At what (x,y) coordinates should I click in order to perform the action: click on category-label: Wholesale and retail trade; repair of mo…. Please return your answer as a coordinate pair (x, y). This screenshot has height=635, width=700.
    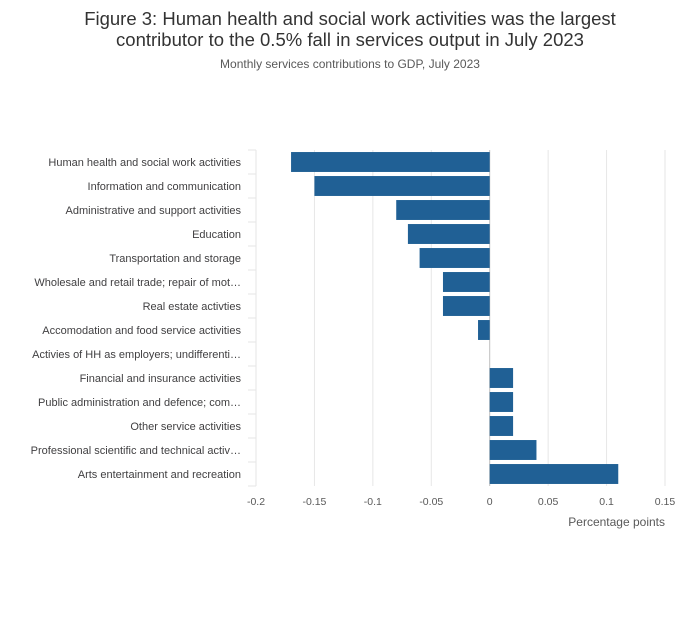
    Looking at the image, I should click on (137, 283).